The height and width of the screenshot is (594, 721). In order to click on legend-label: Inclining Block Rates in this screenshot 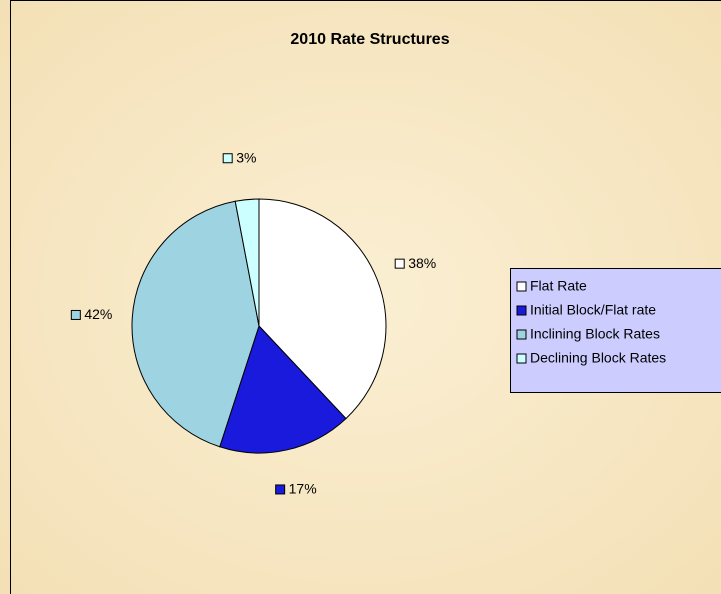, I will do `click(595, 334)`.